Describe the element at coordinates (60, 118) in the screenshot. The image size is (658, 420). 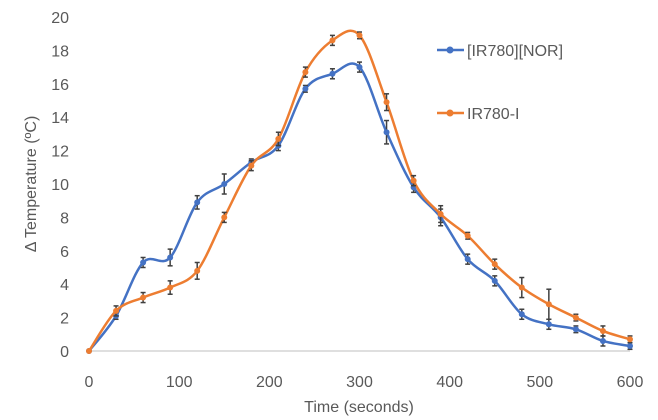
I see `y-tick-label: 14` at that location.